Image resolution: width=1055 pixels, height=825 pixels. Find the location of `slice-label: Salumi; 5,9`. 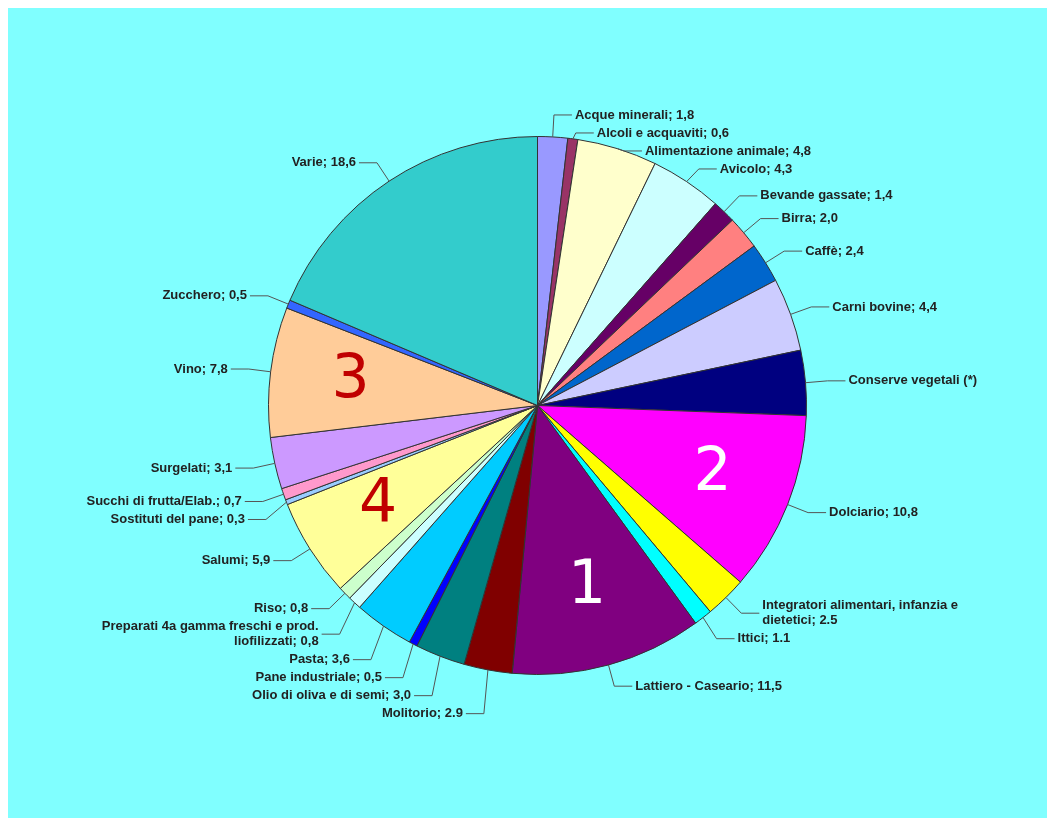

slice-label: Salumi; 5,9 is located at coordinates (236, 560).